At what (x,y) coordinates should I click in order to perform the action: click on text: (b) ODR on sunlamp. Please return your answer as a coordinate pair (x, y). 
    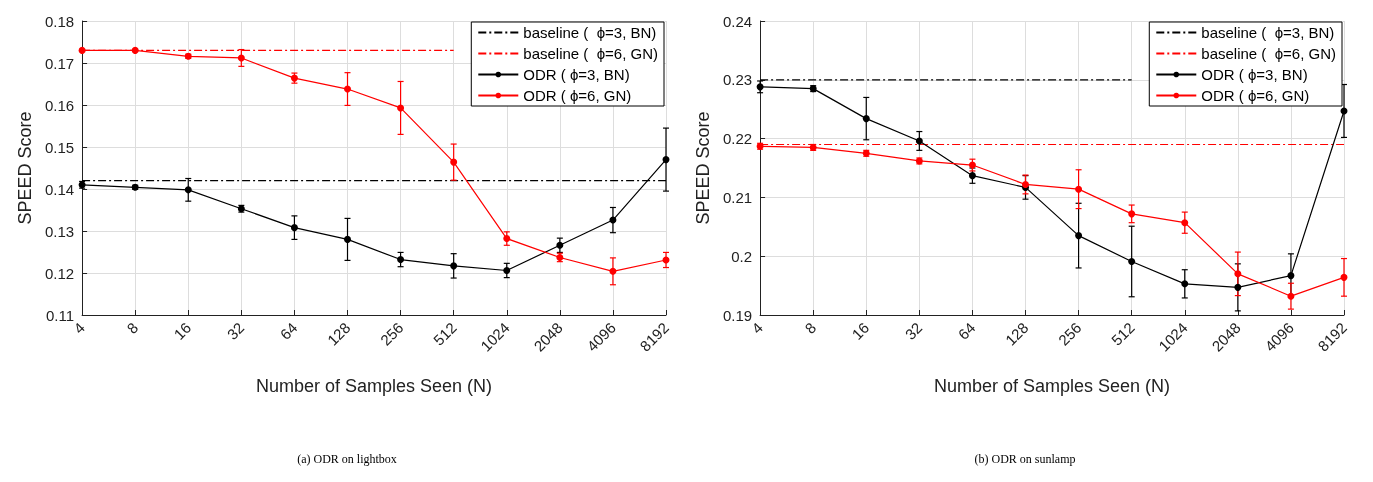
    Looking at the image, I should click on (1025, 459).